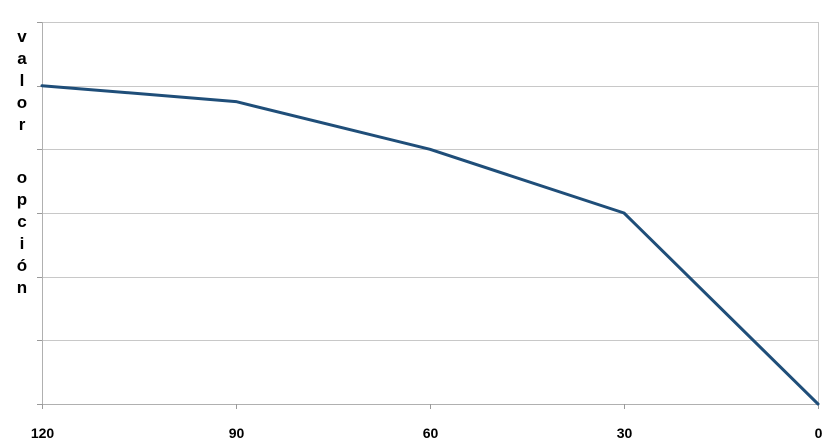  I want to click on x-tick-label: 30, so click(625, 433).